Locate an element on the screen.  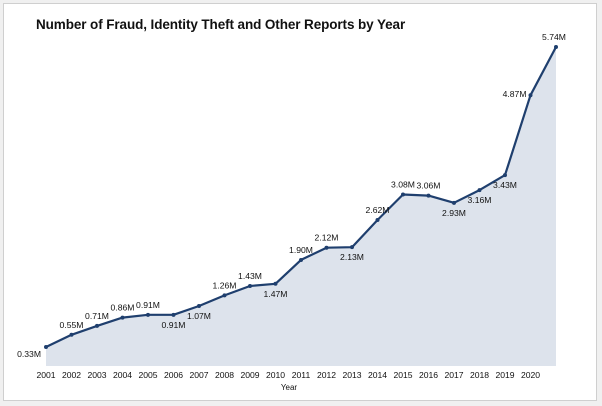
data-point-2001 is located at coordinates (46, 347).